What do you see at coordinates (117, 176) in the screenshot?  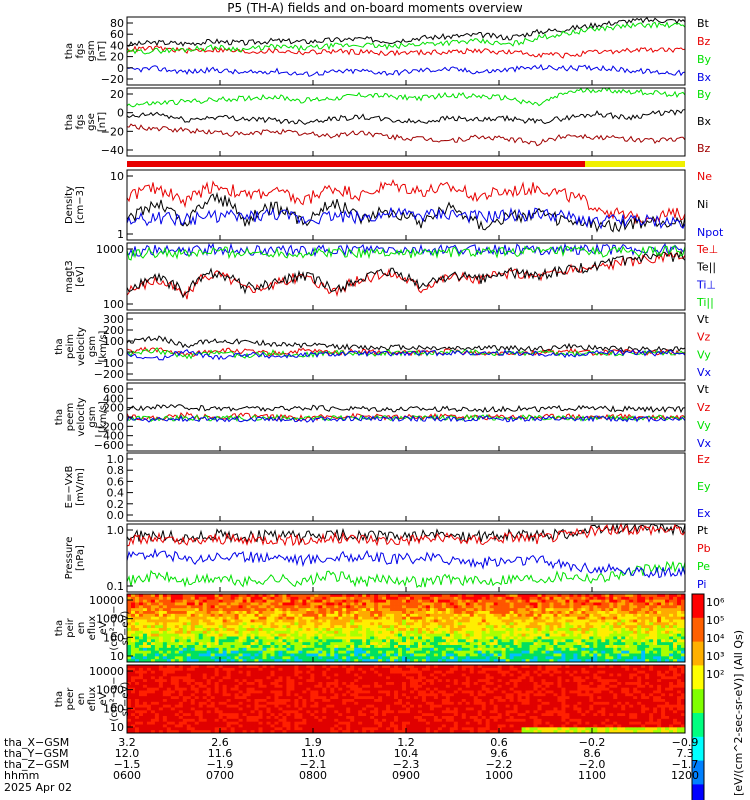 I see `y-tick-label: 10` at bounding box center [117, 176].